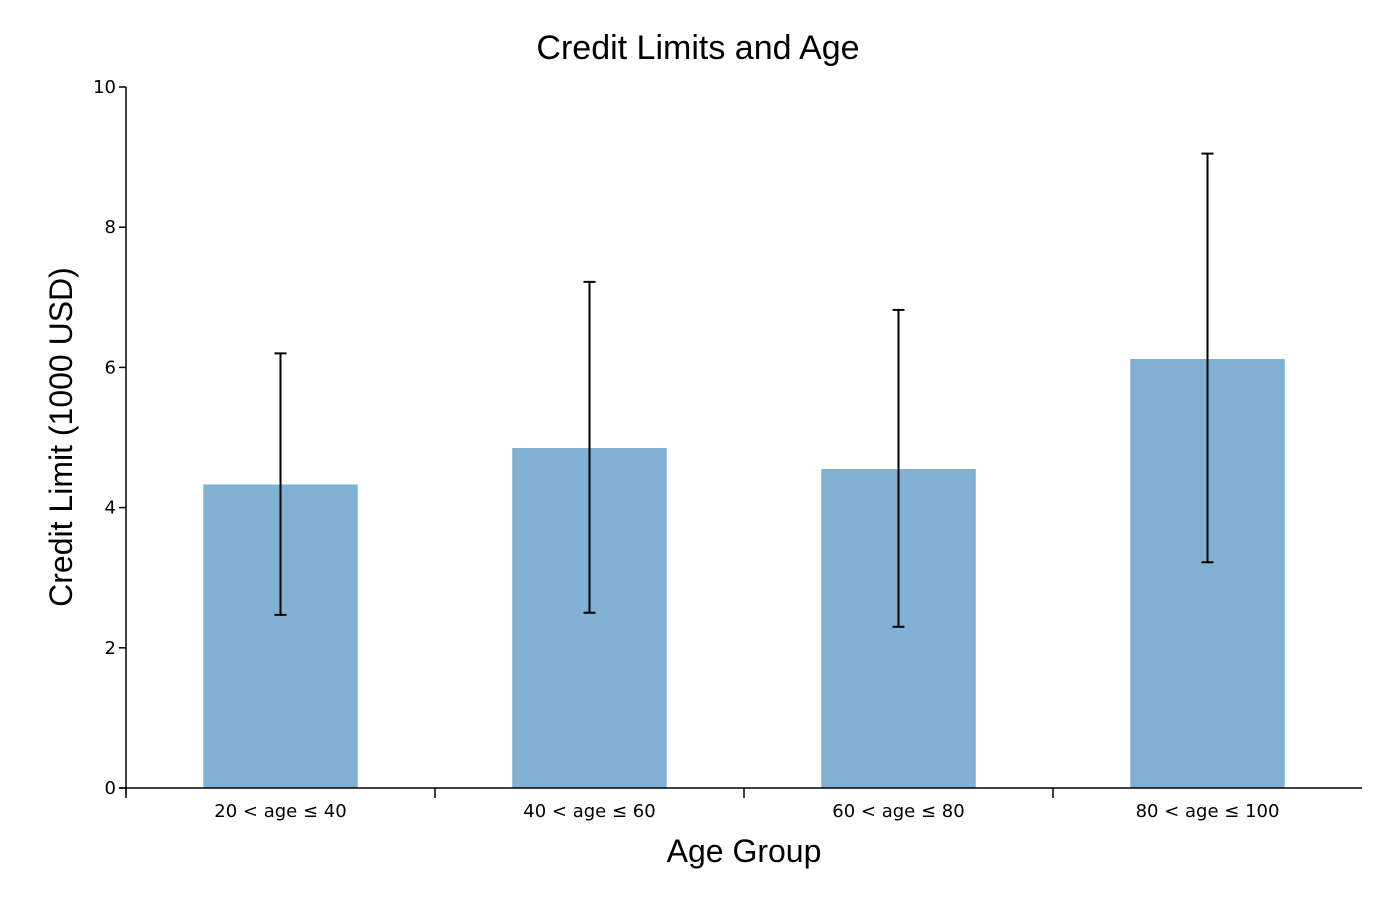 The height and width of the screenshot is (900, 1400). I want to click on y-tick-label: 10, so click(104, 87).